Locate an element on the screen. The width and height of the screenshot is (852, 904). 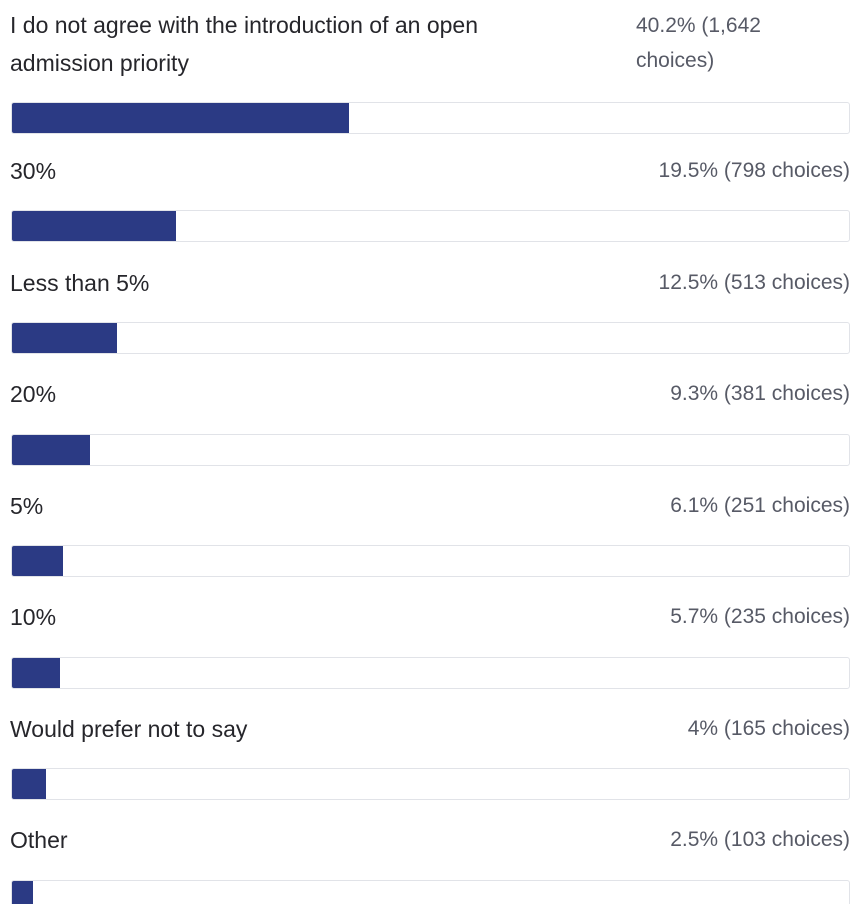
option-percentage: 4% (165 choices) is located at coordinates (768, 728).